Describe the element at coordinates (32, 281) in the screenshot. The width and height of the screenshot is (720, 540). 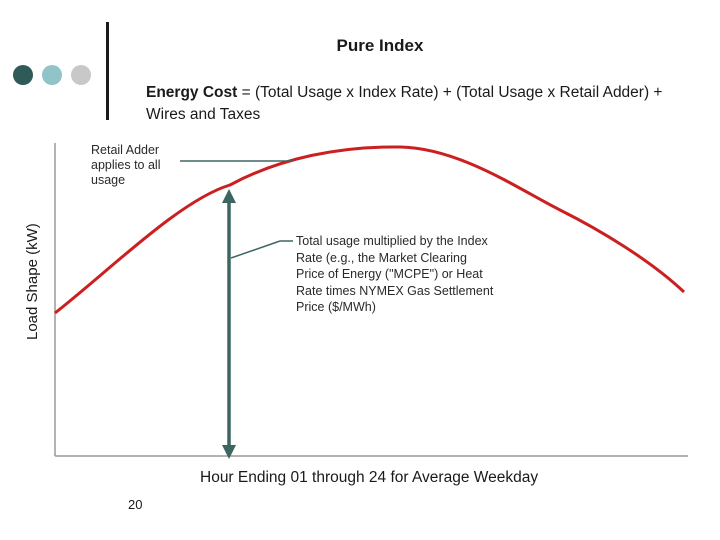
I see `y-axis-label: Load Shape (kW)` at that location.